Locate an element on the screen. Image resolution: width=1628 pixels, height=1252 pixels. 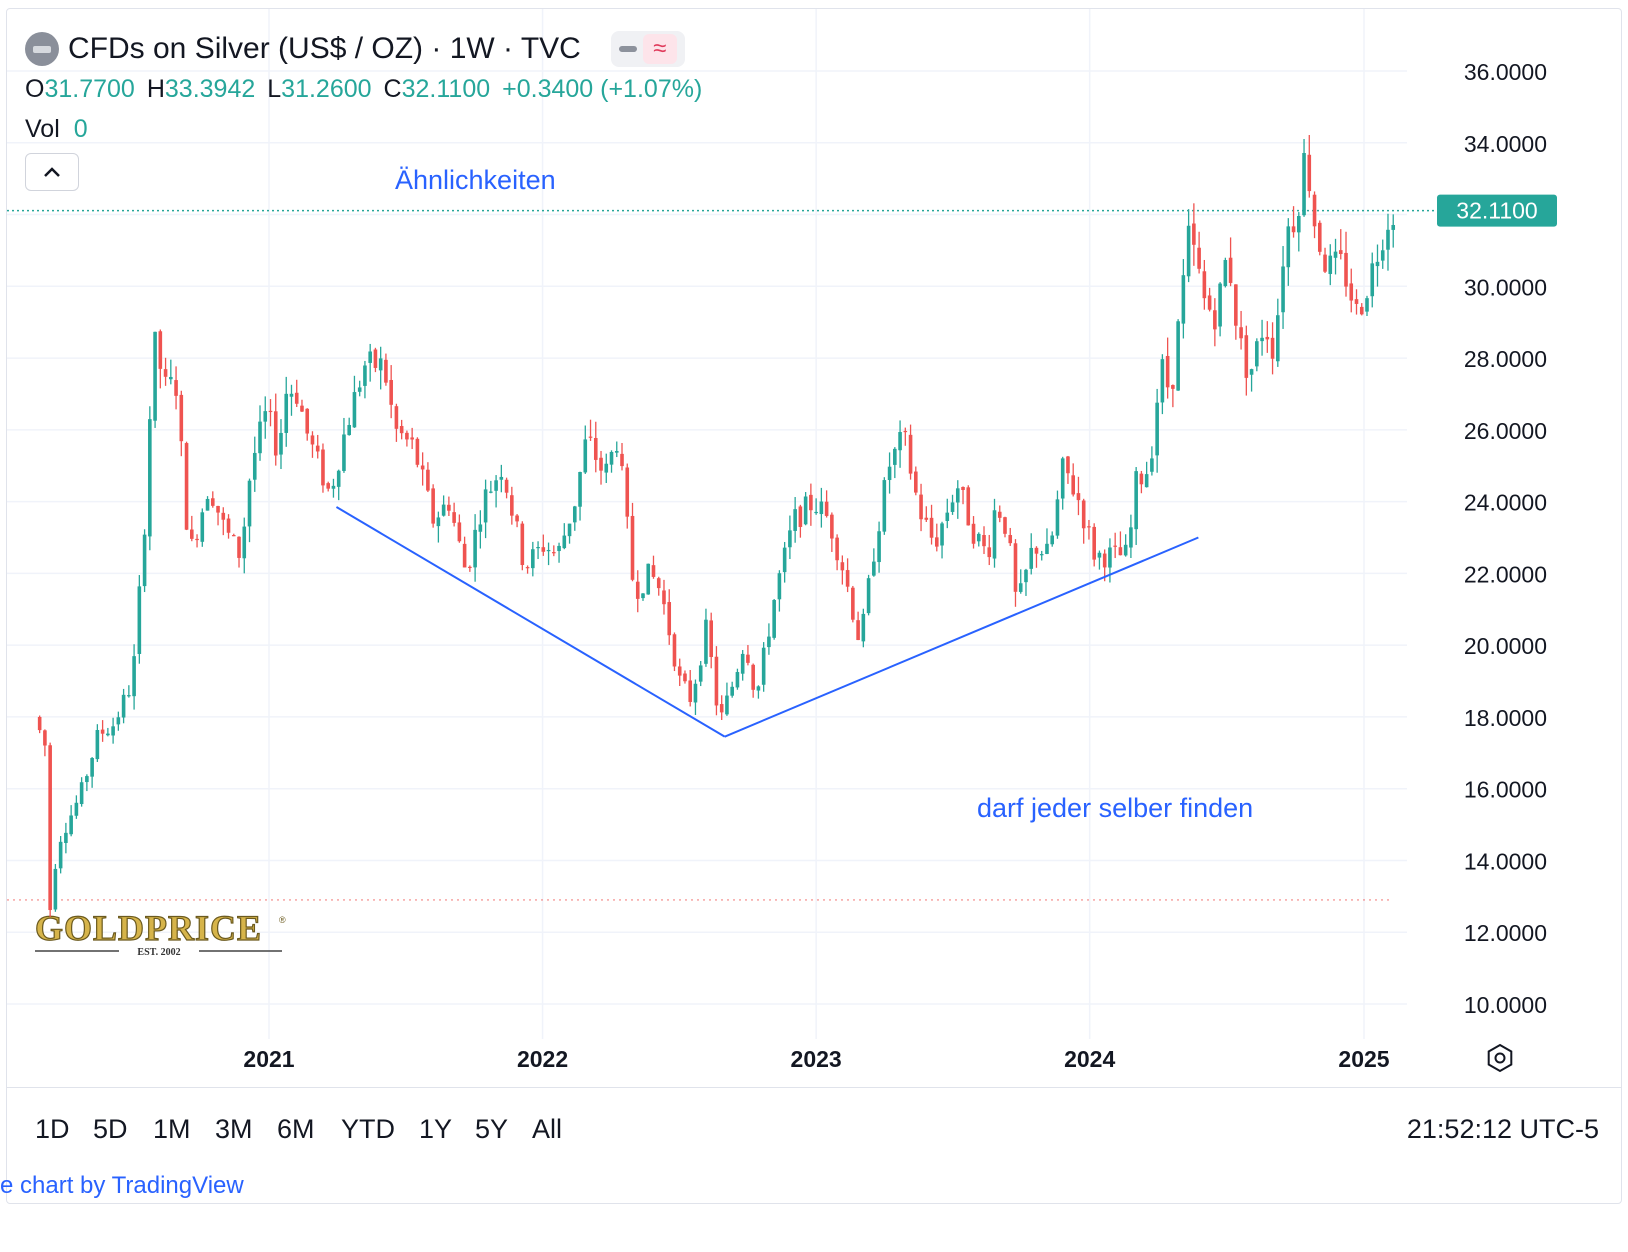
y-tick-label: 12.0000 is located at coordinates (1505, 933).